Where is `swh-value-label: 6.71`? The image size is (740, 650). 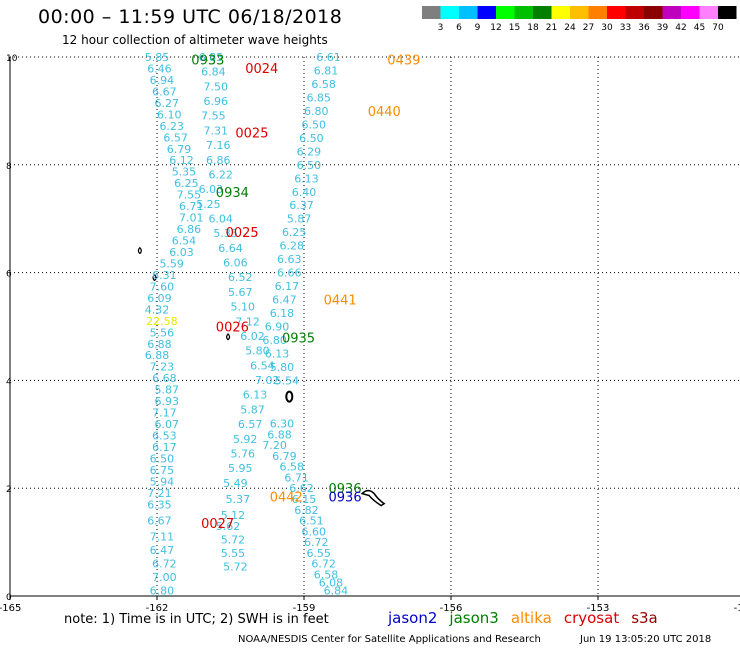 swh-value-label: 6.71 is located at coordinates (296, 477).